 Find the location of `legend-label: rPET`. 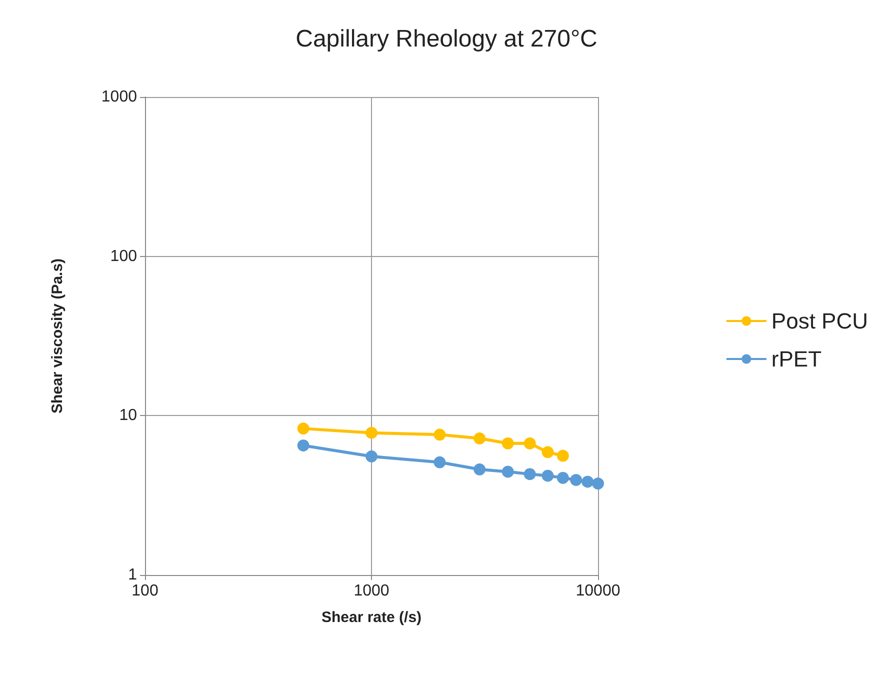

legend-label: rPET is located at coordinates (796, 359).